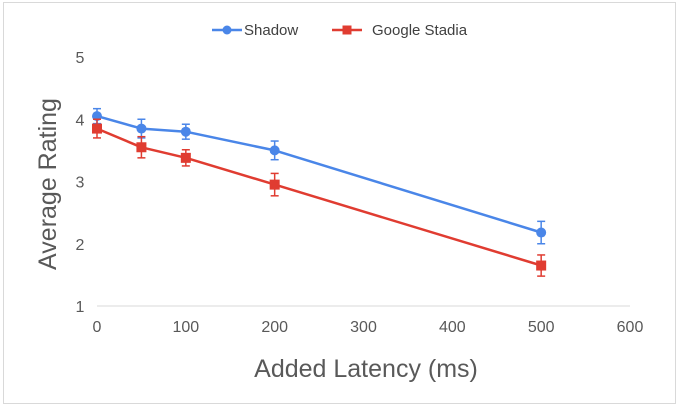 The height and width of the screenshot is (410, 681). Describe the element at coordinates (274, 327) in the screenshot. I see `x-tick-label-2: 200` at that location.